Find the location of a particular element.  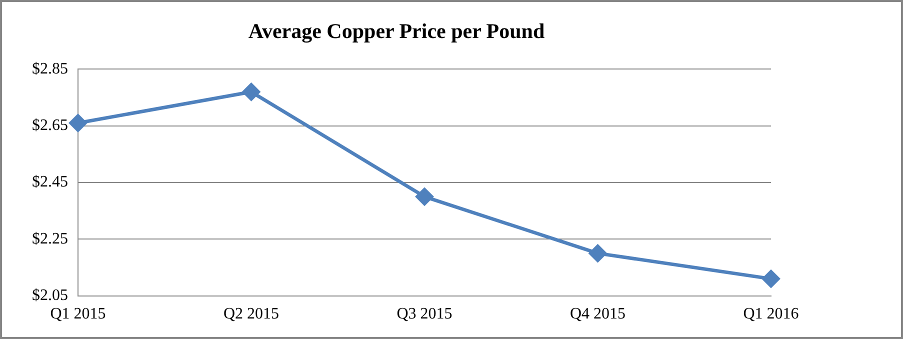

x-tick-label: Q1 2015 is located at coordinates (78, 314).